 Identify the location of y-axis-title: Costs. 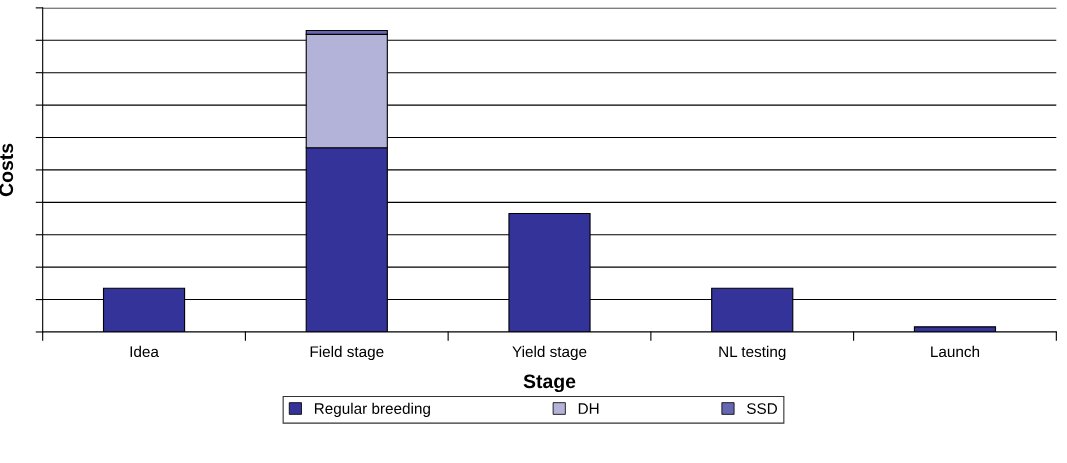
(7, 170).